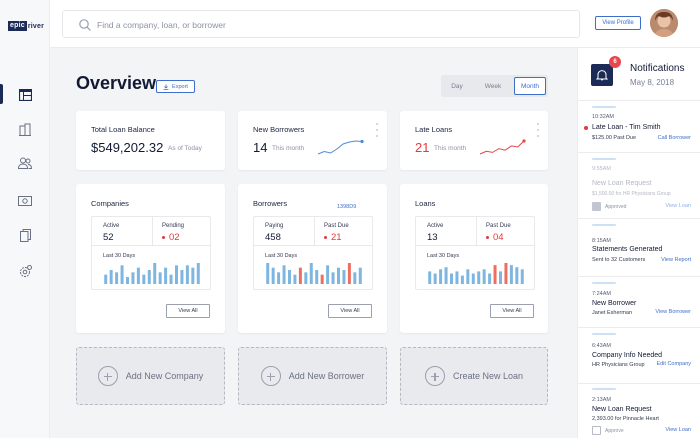 The image size is (700, 438). Describe the element at coordinates (657, 68) in the screenshot. I see `notifications-title: Notifications` at that location.